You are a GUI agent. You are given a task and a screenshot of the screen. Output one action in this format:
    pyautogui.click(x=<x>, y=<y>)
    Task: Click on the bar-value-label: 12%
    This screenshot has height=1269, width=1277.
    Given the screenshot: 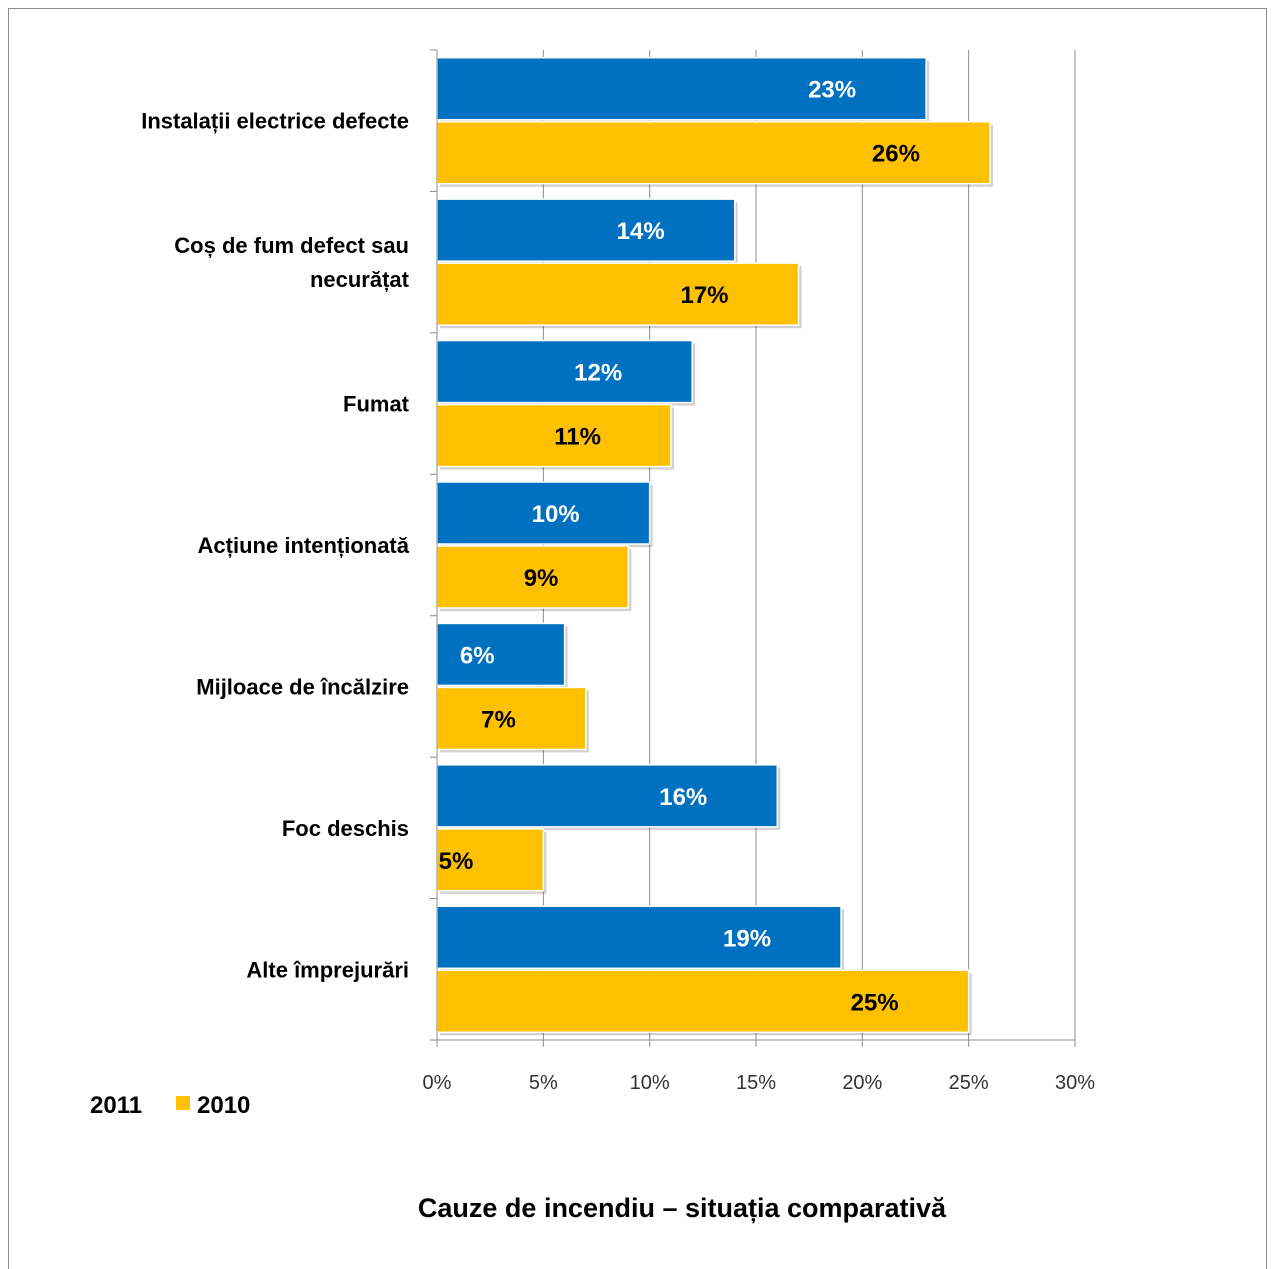 What is the action you would take?
    pyautogui.click(x=598, y=373)
    